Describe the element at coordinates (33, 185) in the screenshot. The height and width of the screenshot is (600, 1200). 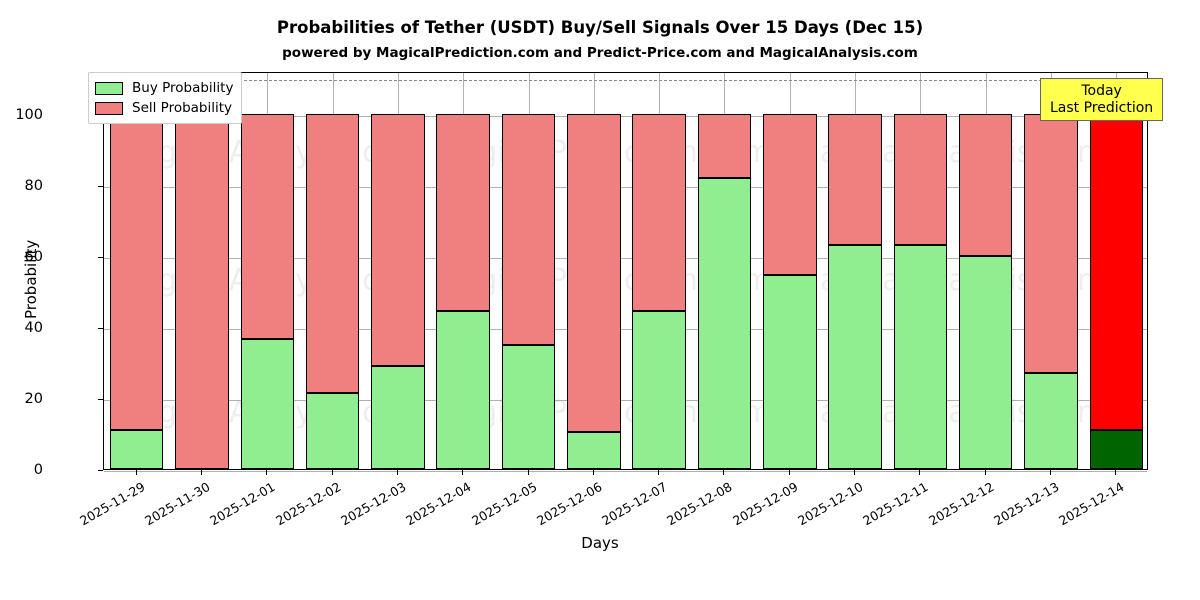
I see `y-axis-tick-label: 80` at that location.